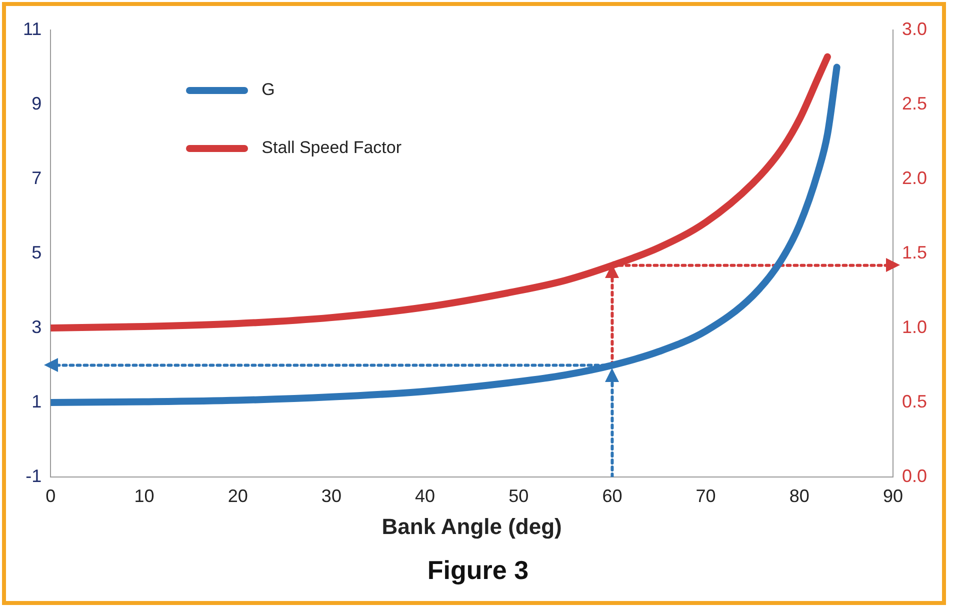  Describe the element at coordinates (518, 496) in the screenshot. I see `x-tick-label: 50` at that location.